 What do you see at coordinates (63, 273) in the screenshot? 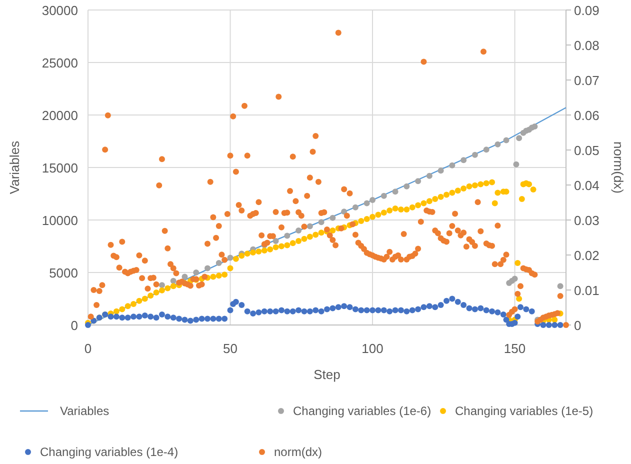
I see `y-tick-label: 5000` at bounding box center [63, 273].